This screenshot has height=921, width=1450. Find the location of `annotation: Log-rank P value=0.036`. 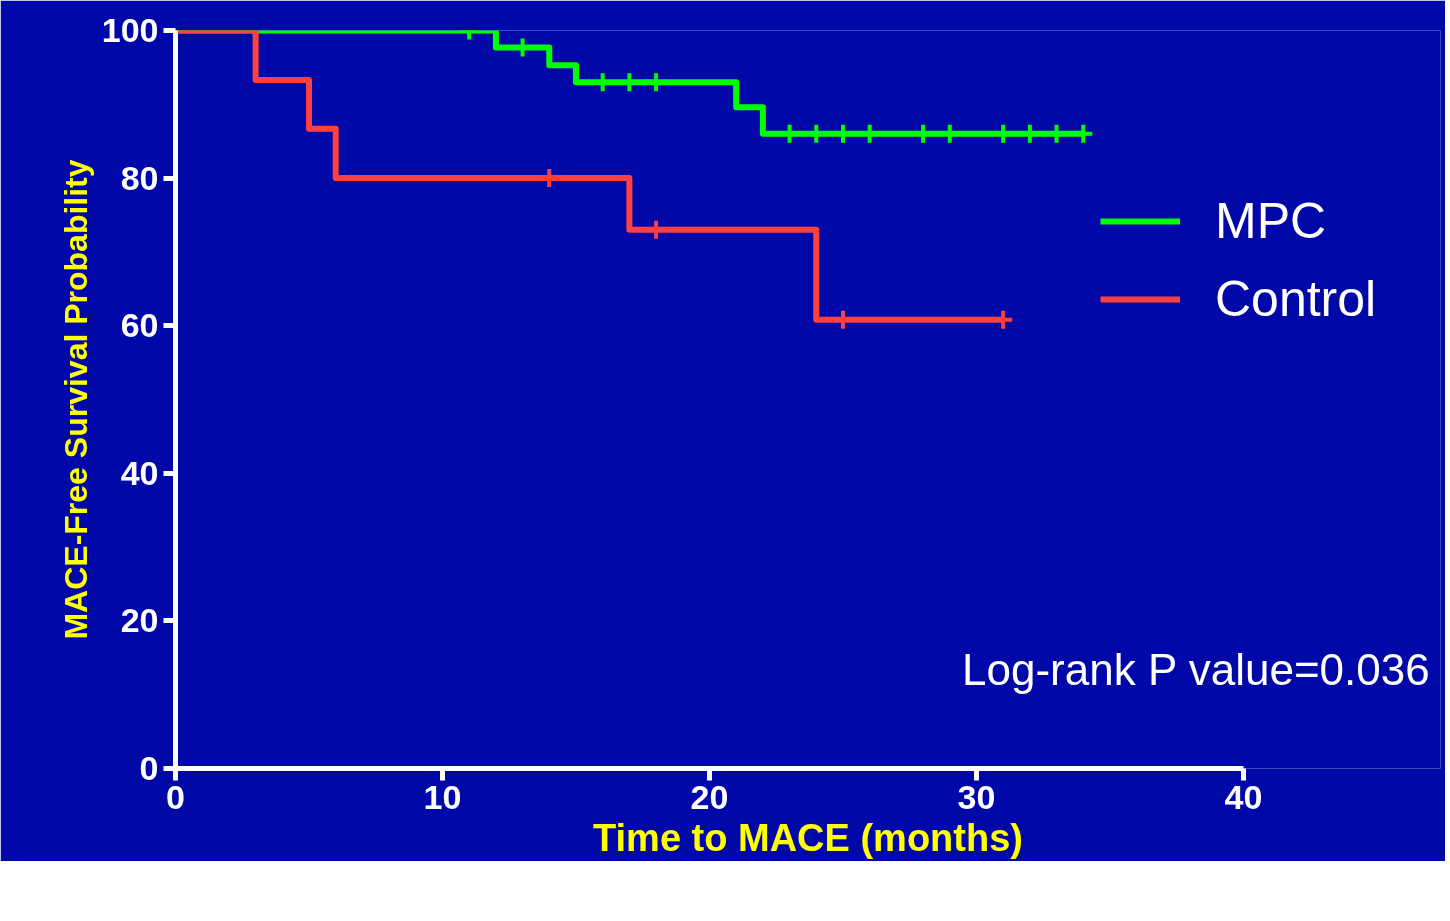

annotation: Log-rank P value=0.036 is located at coordinates (1196, 669).